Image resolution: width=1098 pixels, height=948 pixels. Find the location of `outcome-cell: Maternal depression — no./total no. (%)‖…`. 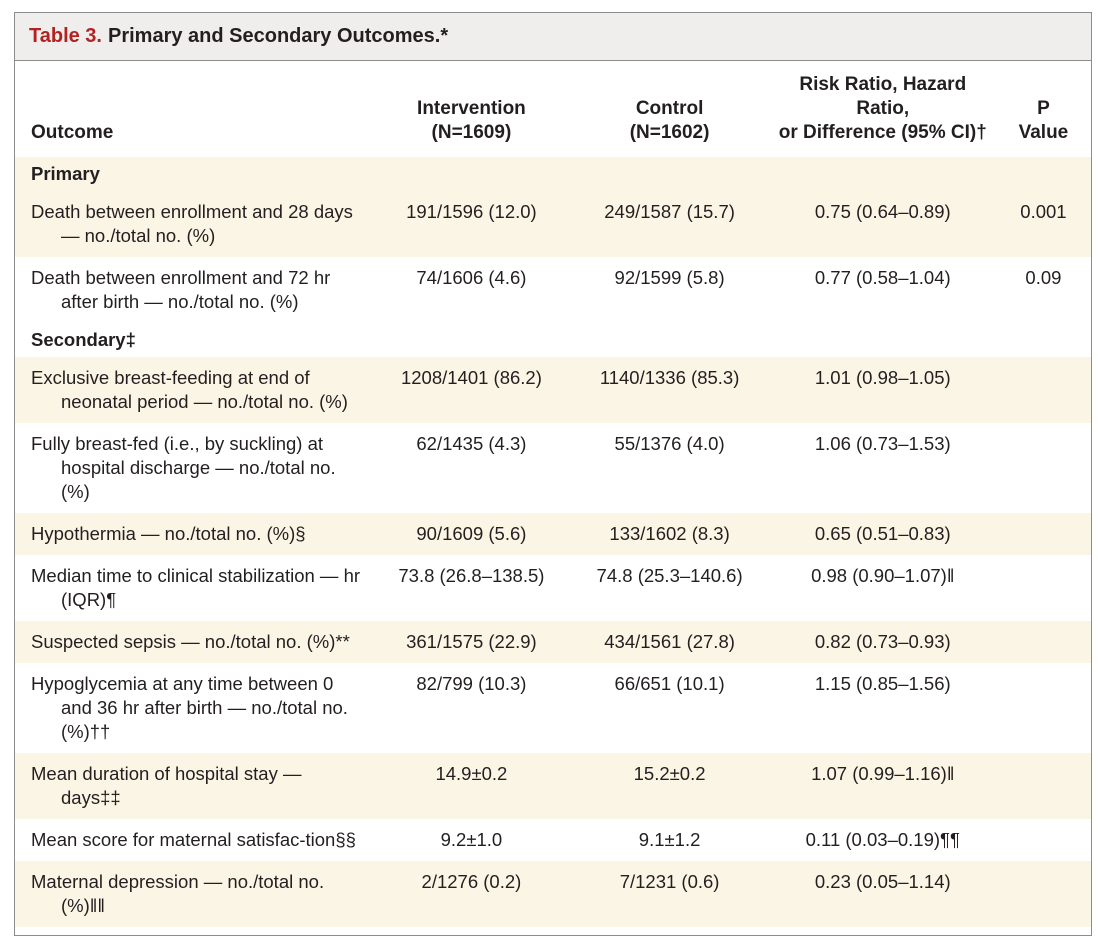

outcome-cell: Maternal depression — no./total no. (%)‖… is located at coordinates (178, 893).